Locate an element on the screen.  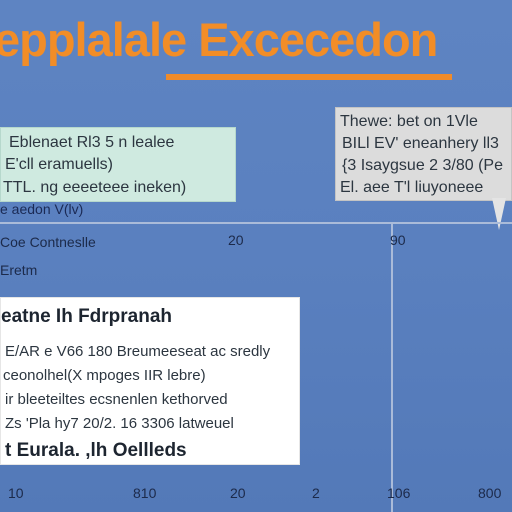
bottom-axis-tick: 2 is located at coordinates (316, 493).